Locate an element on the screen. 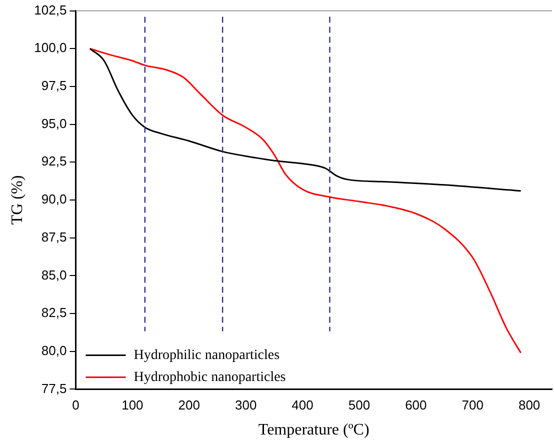 The image size is (554, 446). y-tick-label: 100,0 is located at coordinates (50, 48).